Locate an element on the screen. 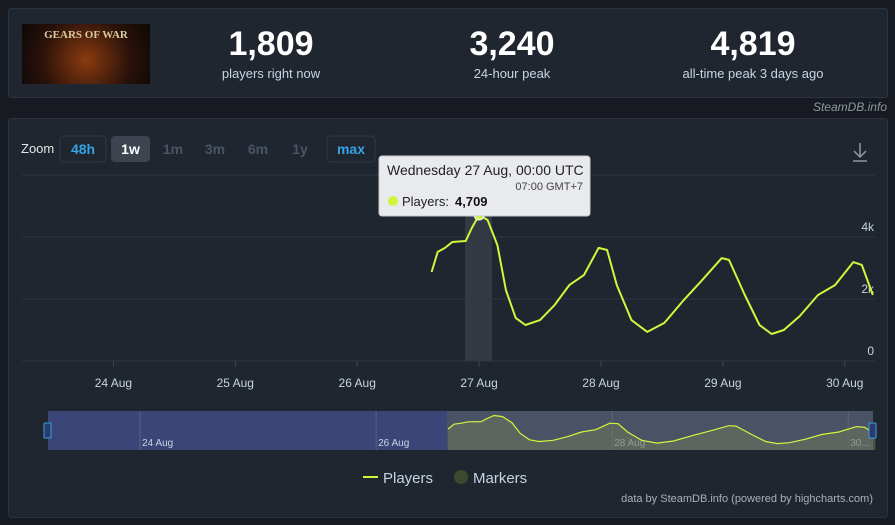  x-tick-label: 28 Aug is located at coordinates (600, 383).